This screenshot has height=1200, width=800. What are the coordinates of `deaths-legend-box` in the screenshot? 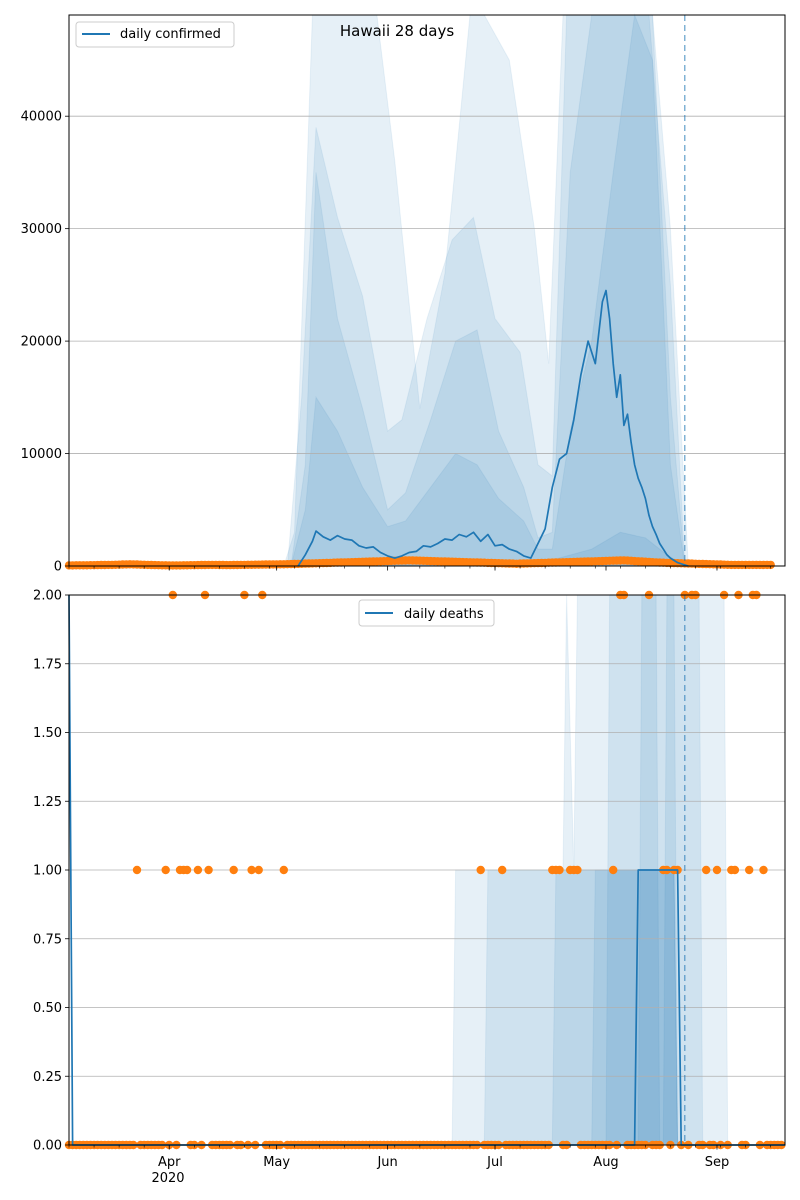 It's located at (426, 613).